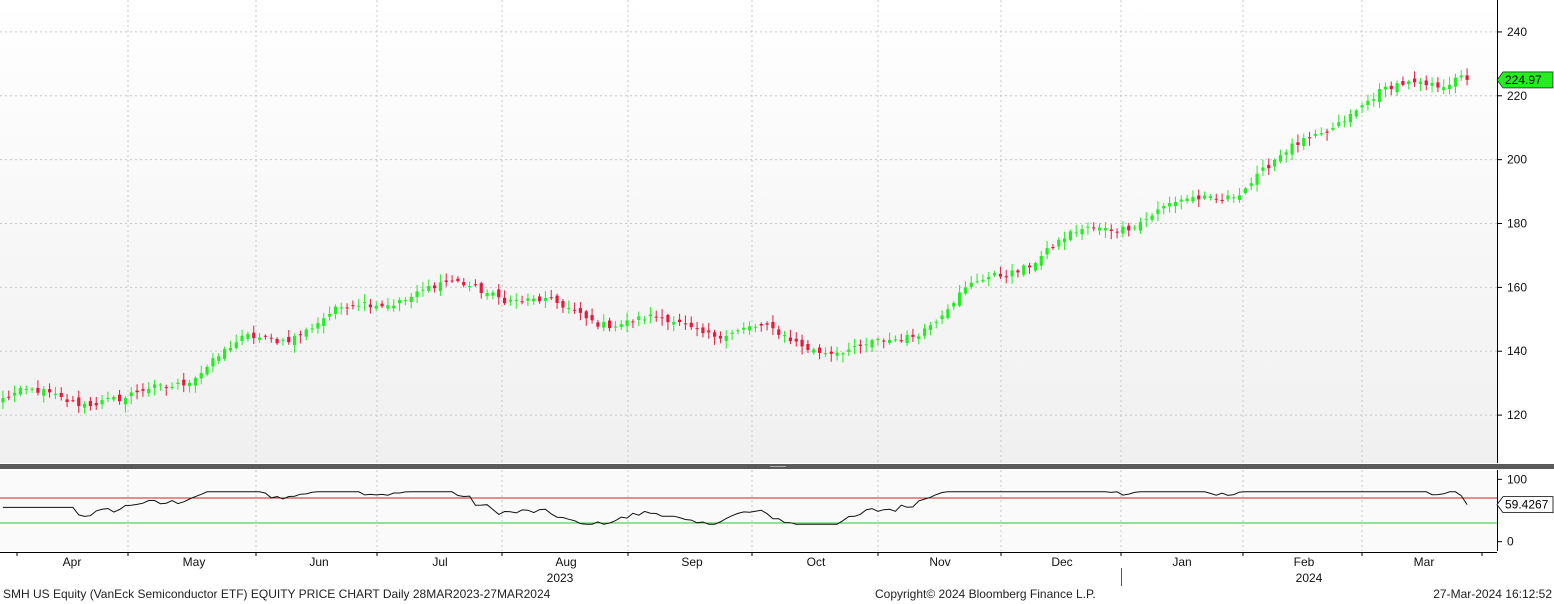  What do you see at coordinates (72, 562) in the screenshot?
I see `x-month-label: Apr` at bounding box center [72, 562].